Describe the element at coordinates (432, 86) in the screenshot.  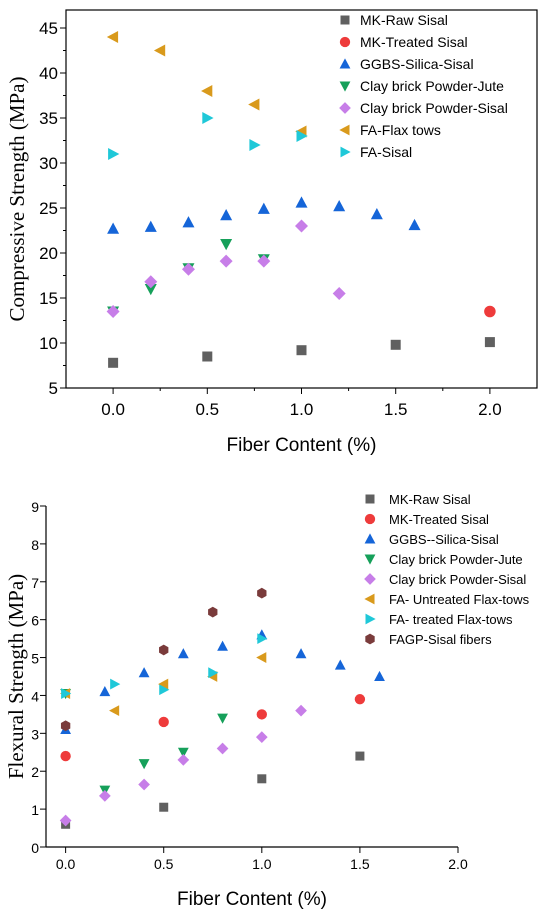
I see `legend-label: Clay brick Powder-Jute` at that location.